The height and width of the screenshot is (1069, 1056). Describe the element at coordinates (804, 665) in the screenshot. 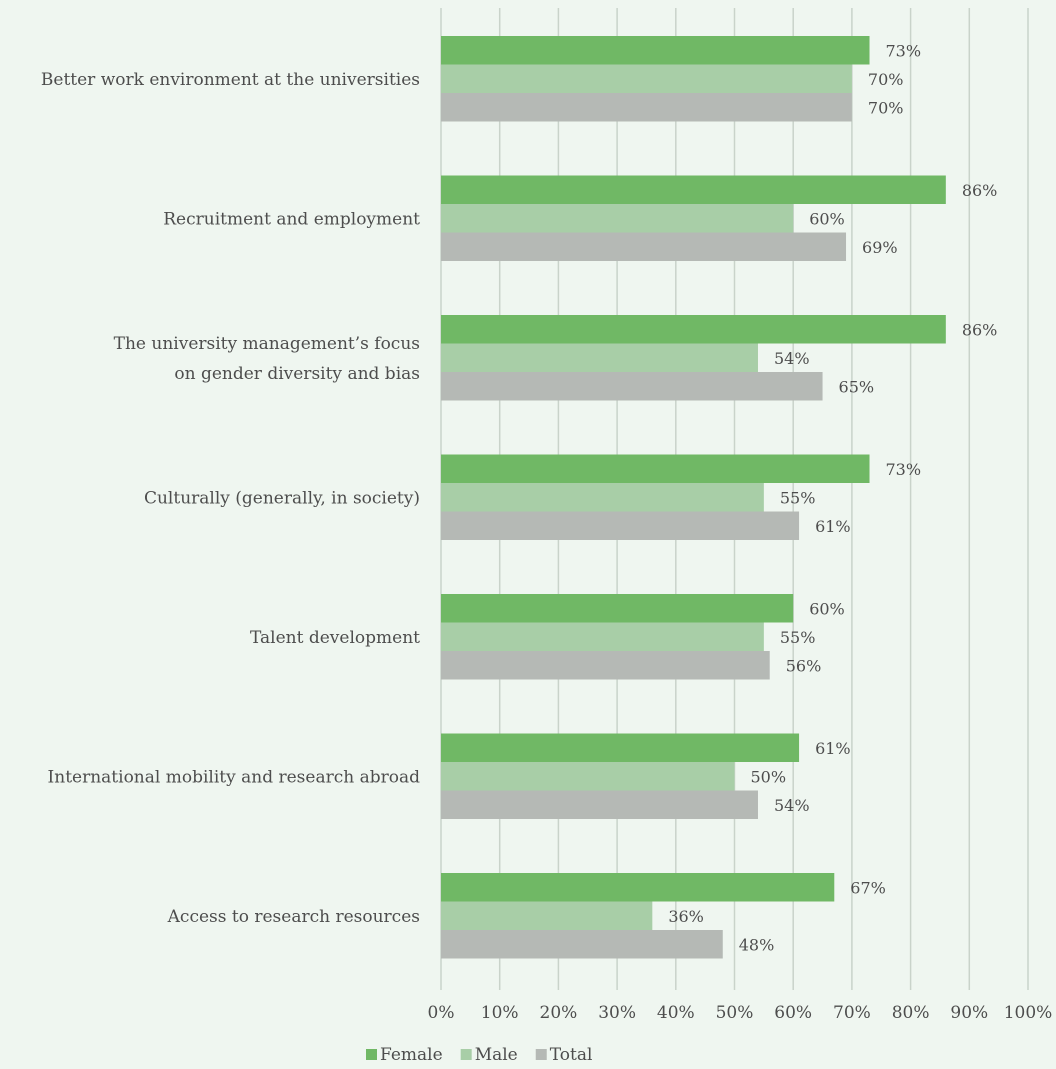

I see `data-label: 56%` at that location.